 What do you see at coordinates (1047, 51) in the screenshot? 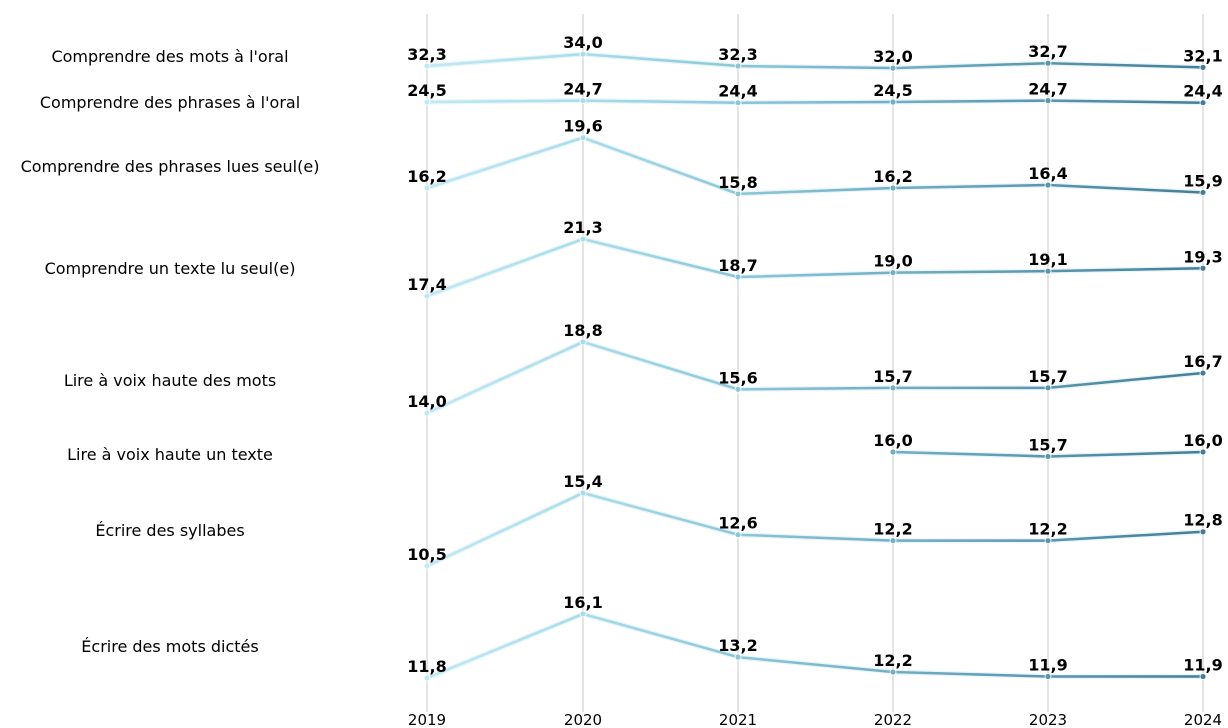
I see `data-label: 32,7` at bounding box center [1047, 51].